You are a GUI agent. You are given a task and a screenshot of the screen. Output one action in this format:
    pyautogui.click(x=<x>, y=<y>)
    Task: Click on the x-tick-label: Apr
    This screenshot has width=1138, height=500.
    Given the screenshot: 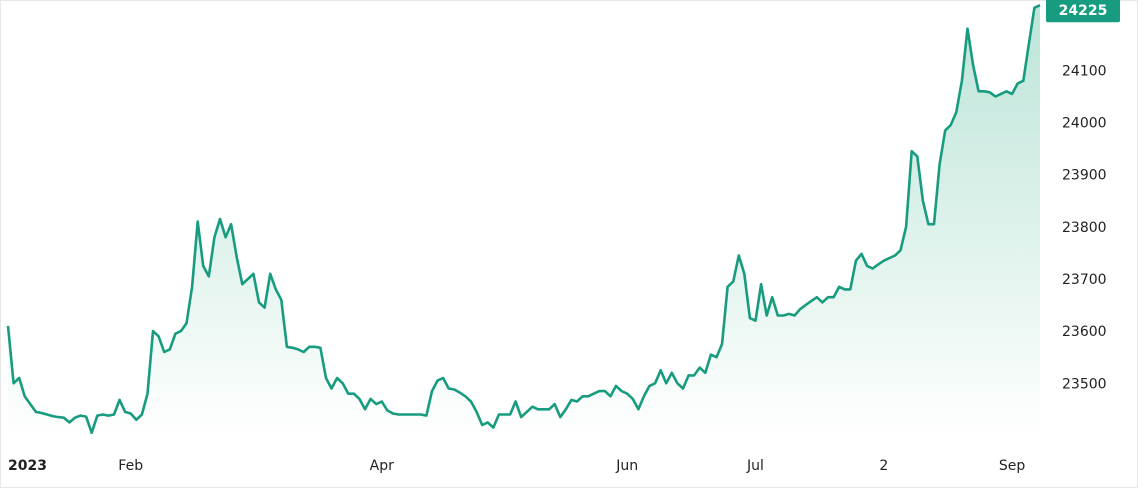 What is the action you would take?
    pyautogui.click(x=382, y=466)
    